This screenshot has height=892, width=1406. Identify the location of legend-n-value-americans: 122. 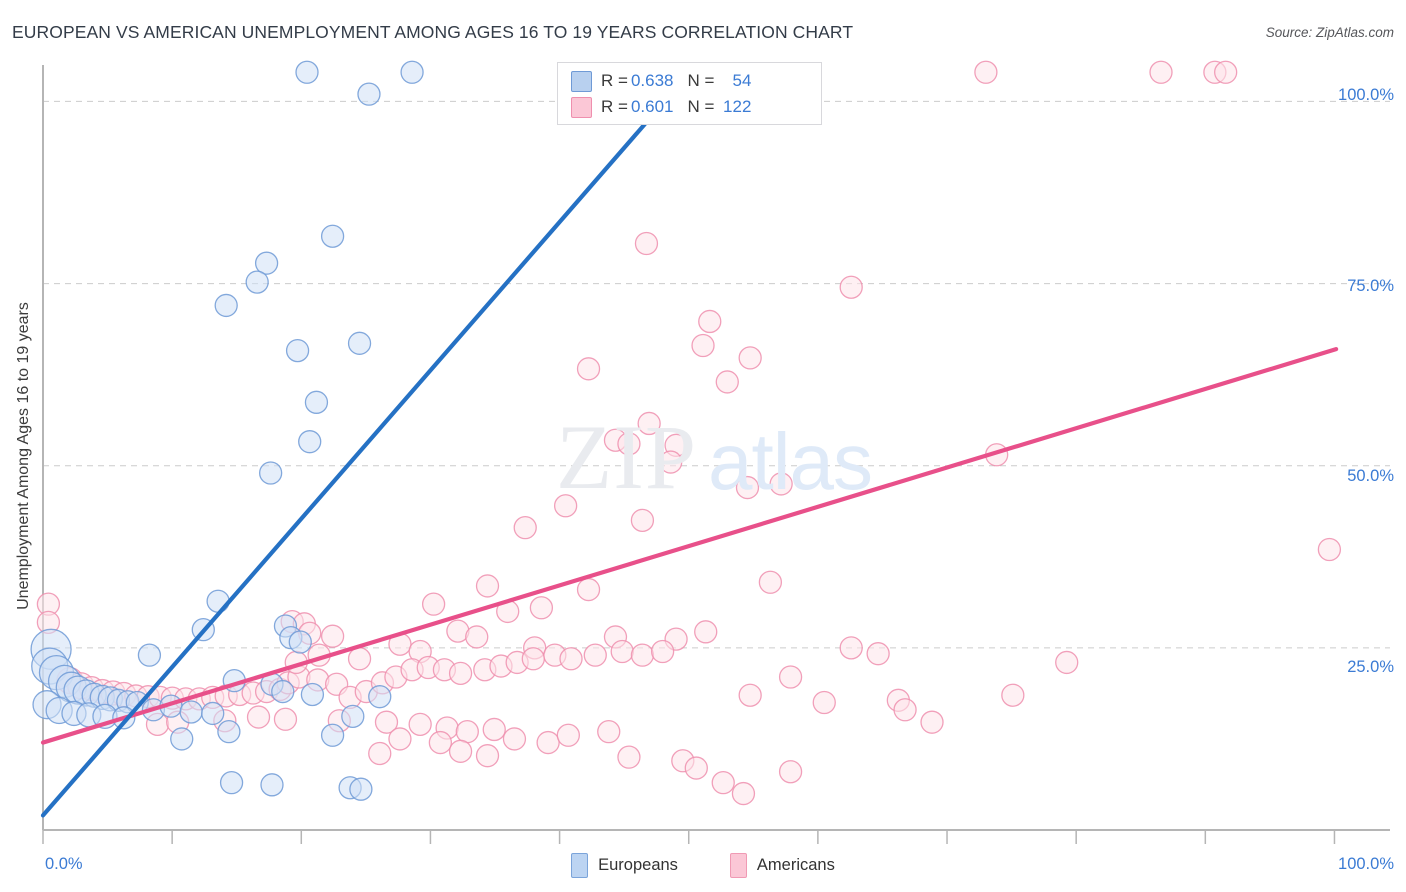
(737, 106).